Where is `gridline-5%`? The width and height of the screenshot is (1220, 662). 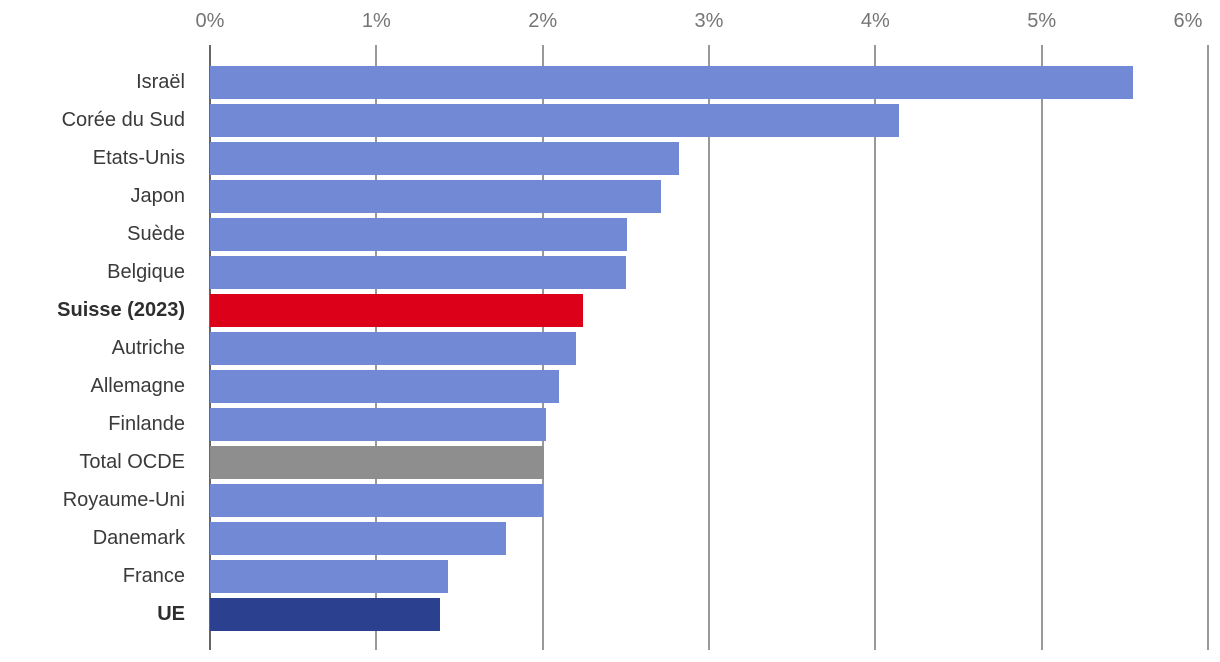 gridline-5% is located at coordinates (1041, 347).